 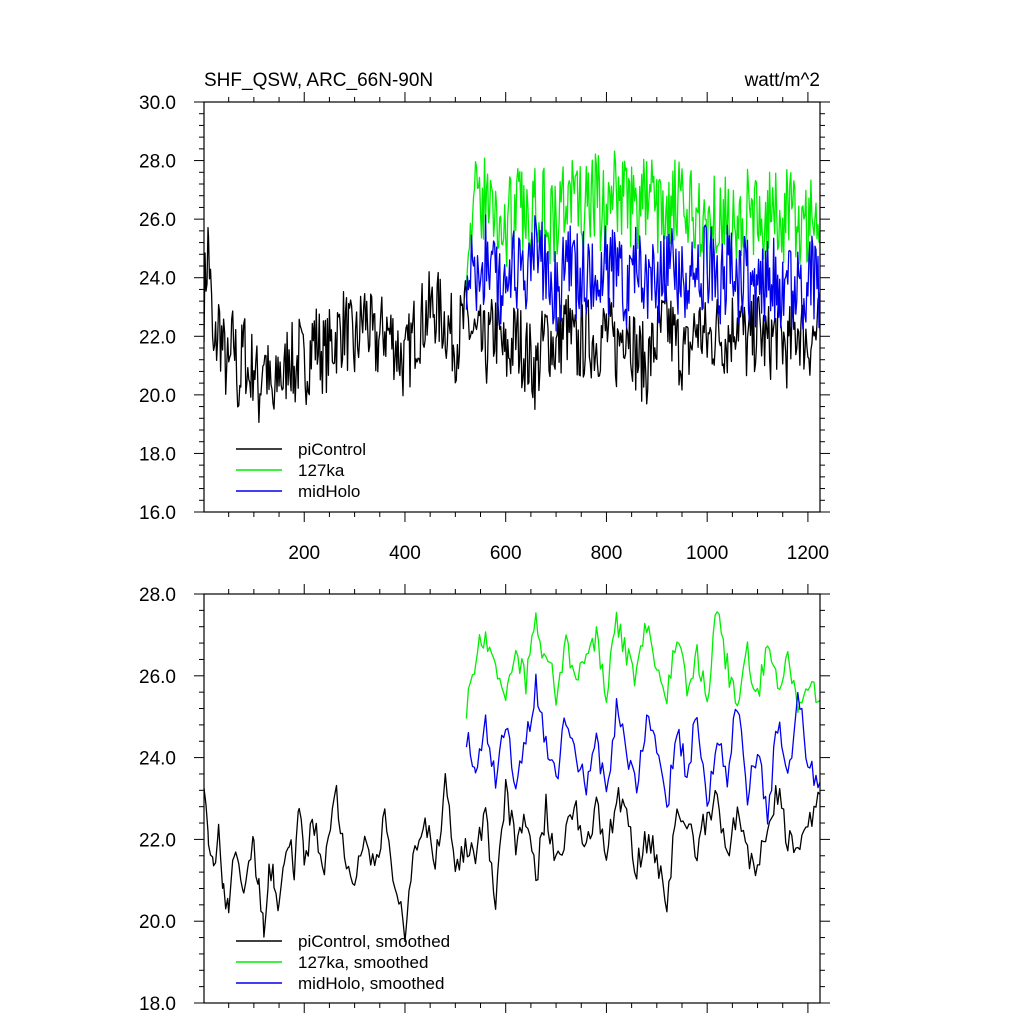 I want to click on legend-label: midHolo, smoothed, so click(x=371, y=983).